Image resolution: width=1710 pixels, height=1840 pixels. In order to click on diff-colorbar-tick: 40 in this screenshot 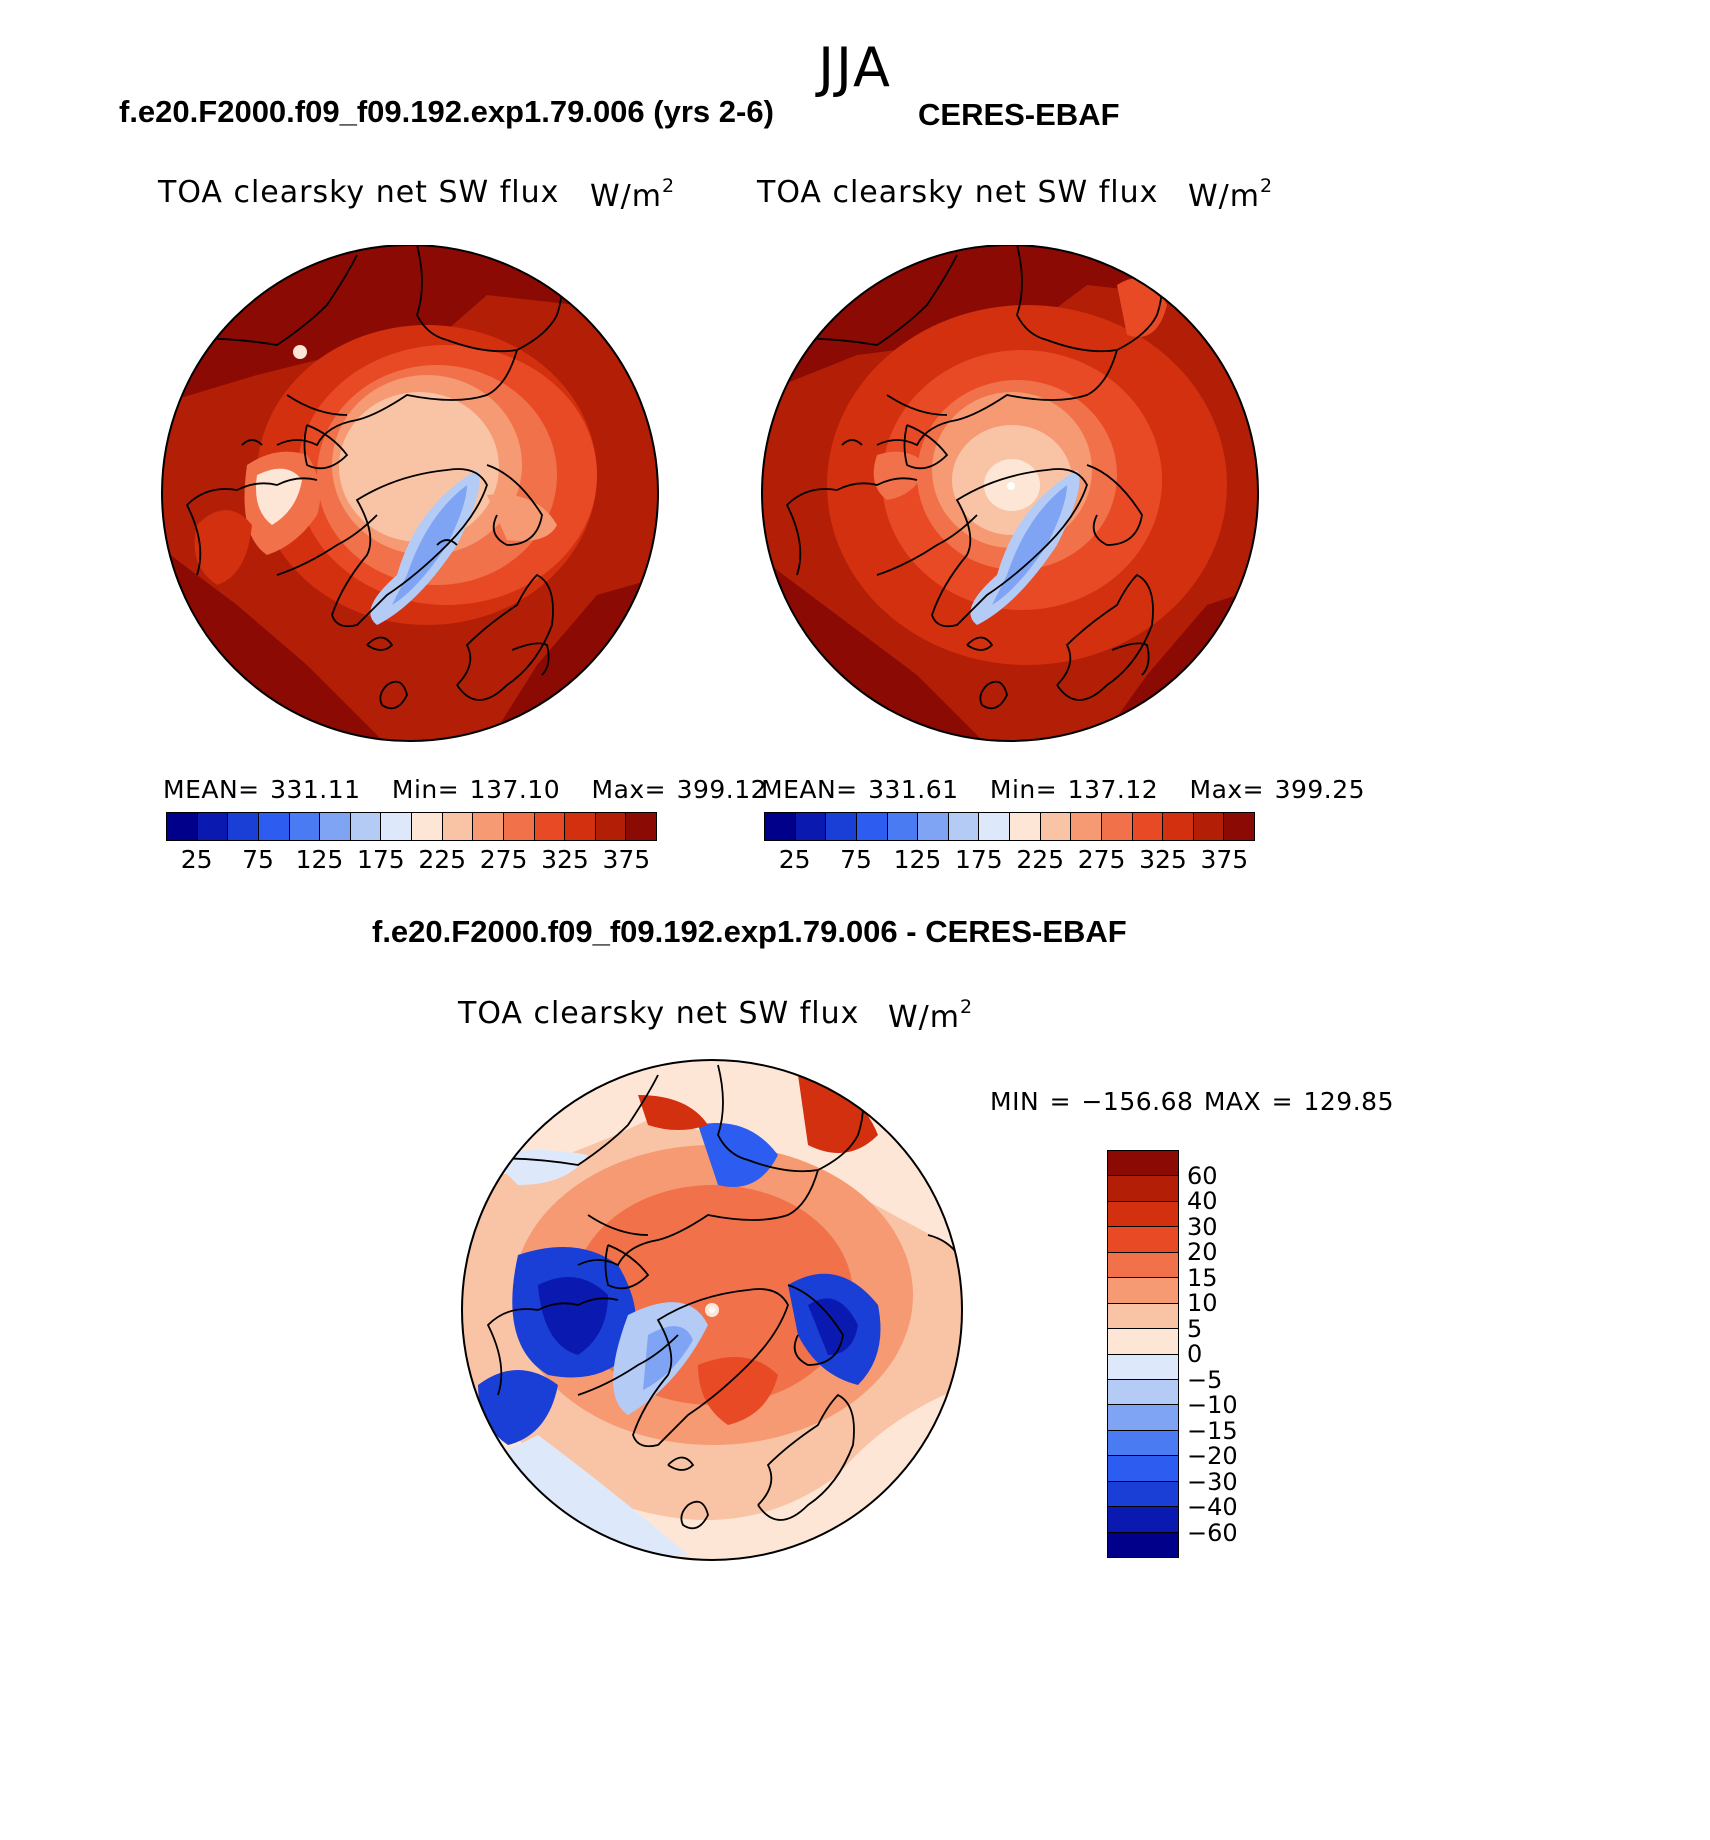, I will do `click(1202, 1201)`.